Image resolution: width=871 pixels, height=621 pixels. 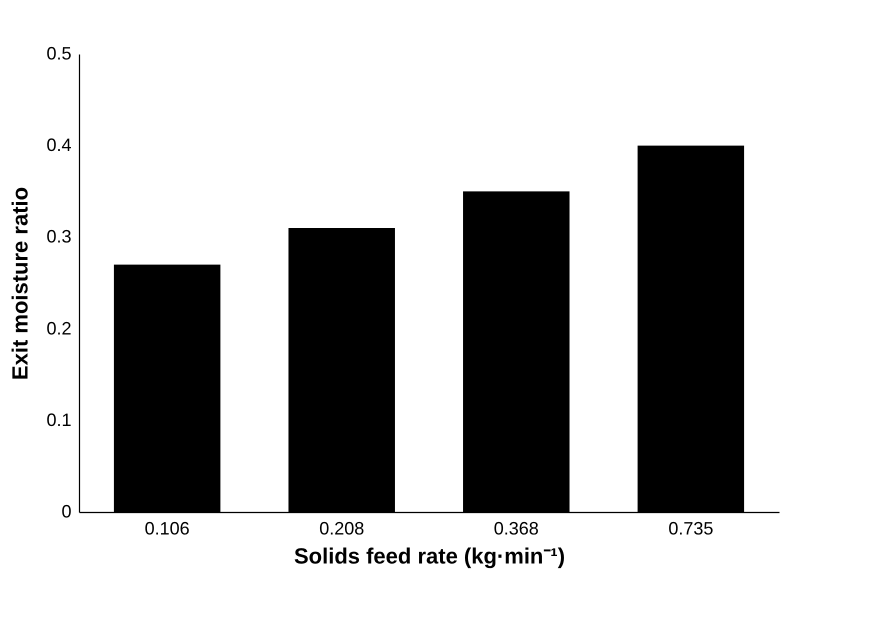 I want to click on y-tick-label: 0.4, so click(x=59, y=145).